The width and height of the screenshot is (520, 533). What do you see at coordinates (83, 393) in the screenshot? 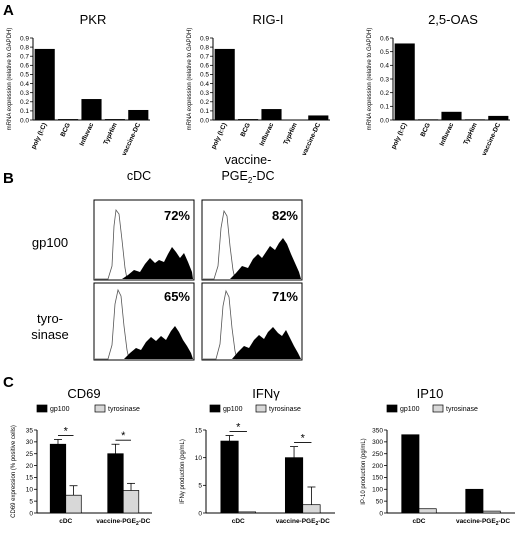
I see `chart-title-cd69: CD69` at bounding box center [83, 393].